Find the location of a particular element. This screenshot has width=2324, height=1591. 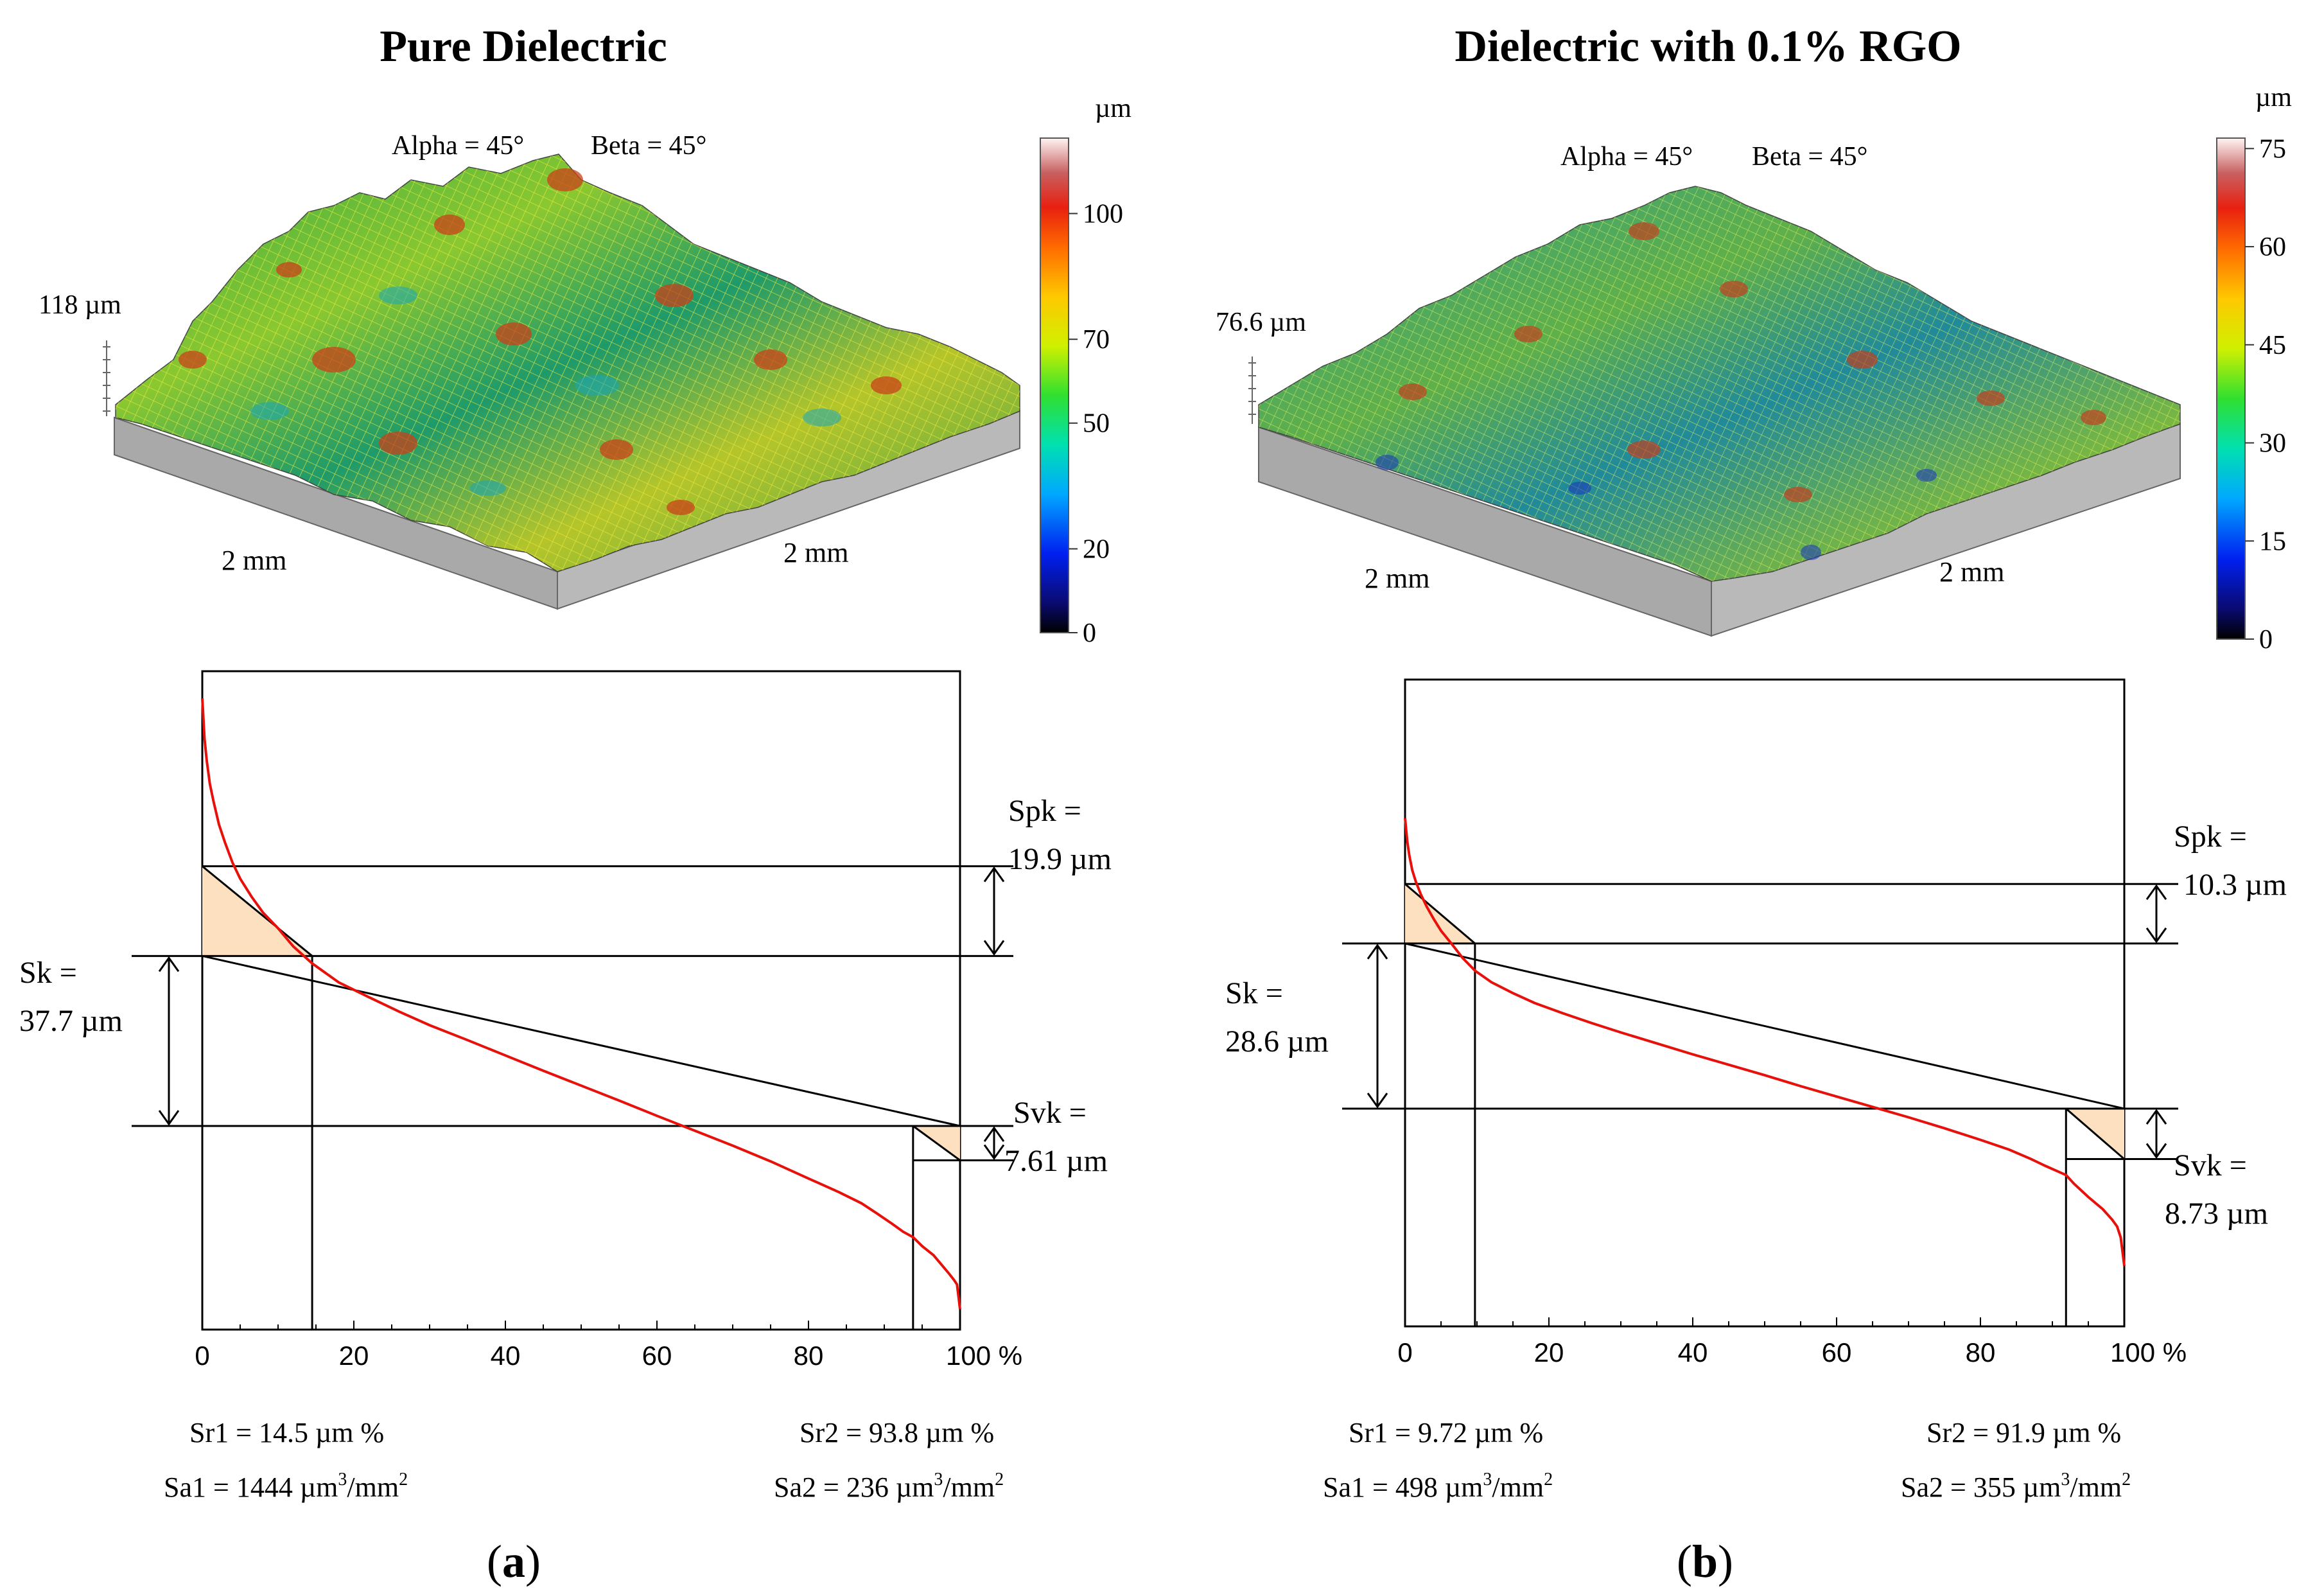

svk-label: Svk = is located at coordinates (1050, 1113).